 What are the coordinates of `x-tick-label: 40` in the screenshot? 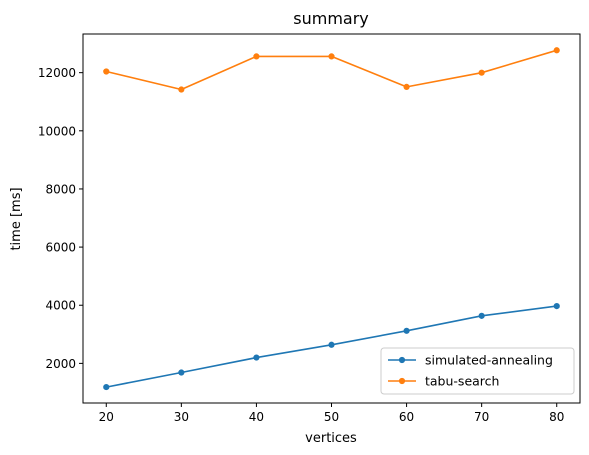 It's located at (256, 417).